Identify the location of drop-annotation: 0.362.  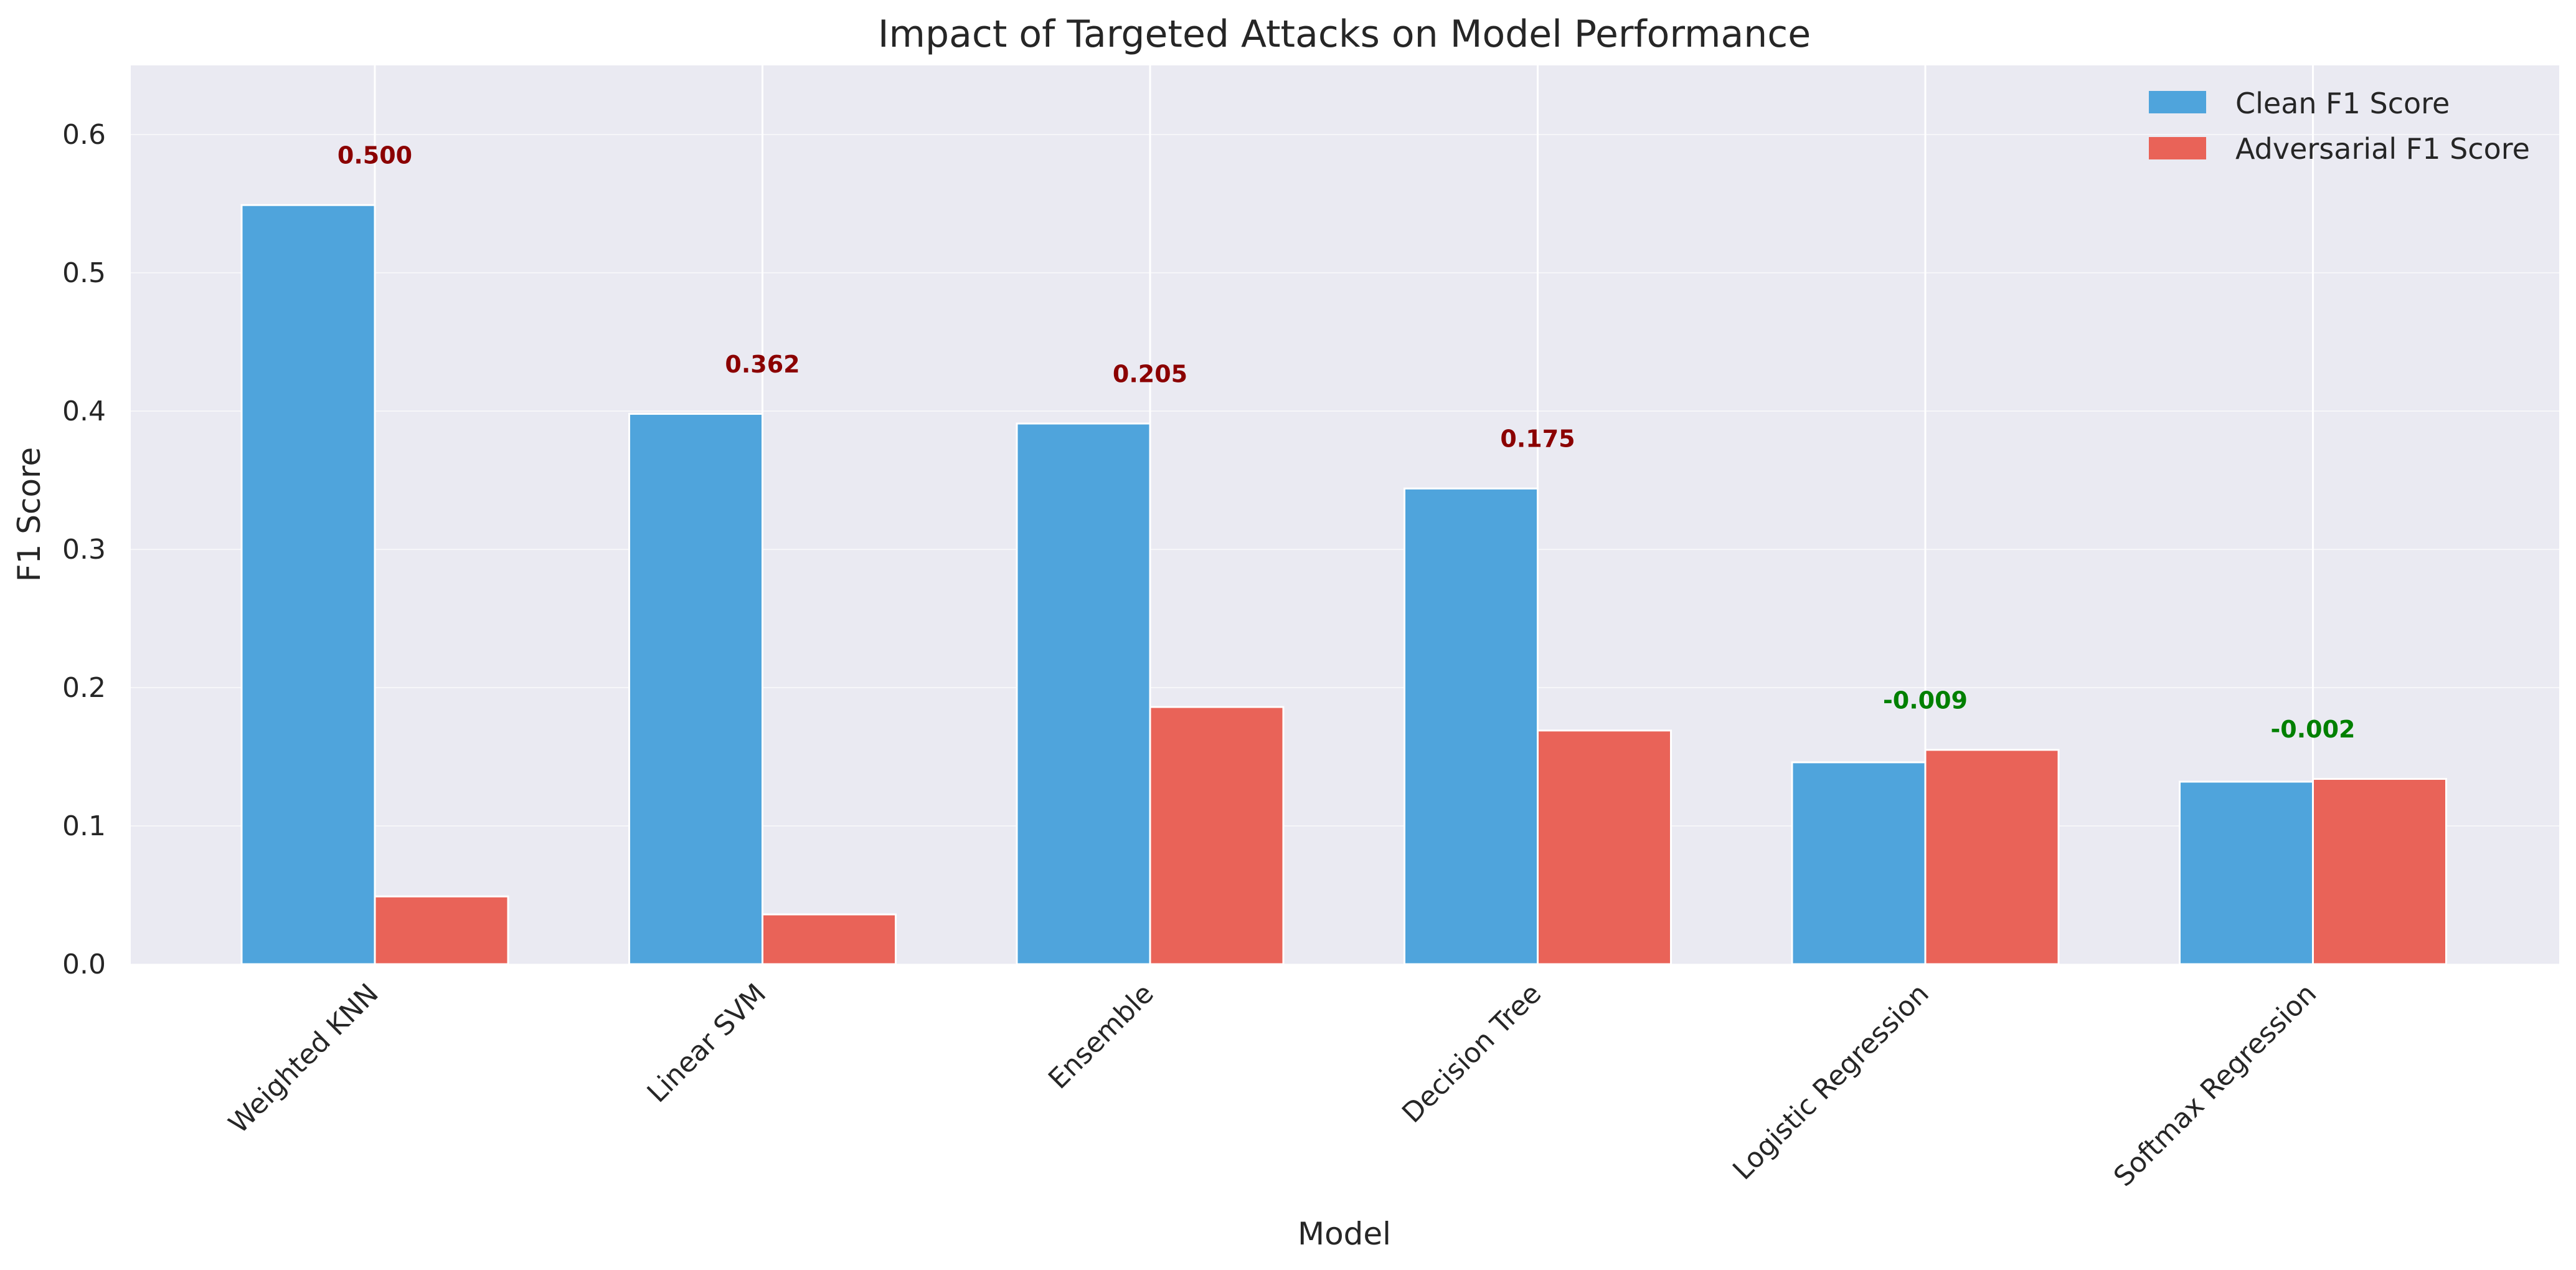
(762, 364).